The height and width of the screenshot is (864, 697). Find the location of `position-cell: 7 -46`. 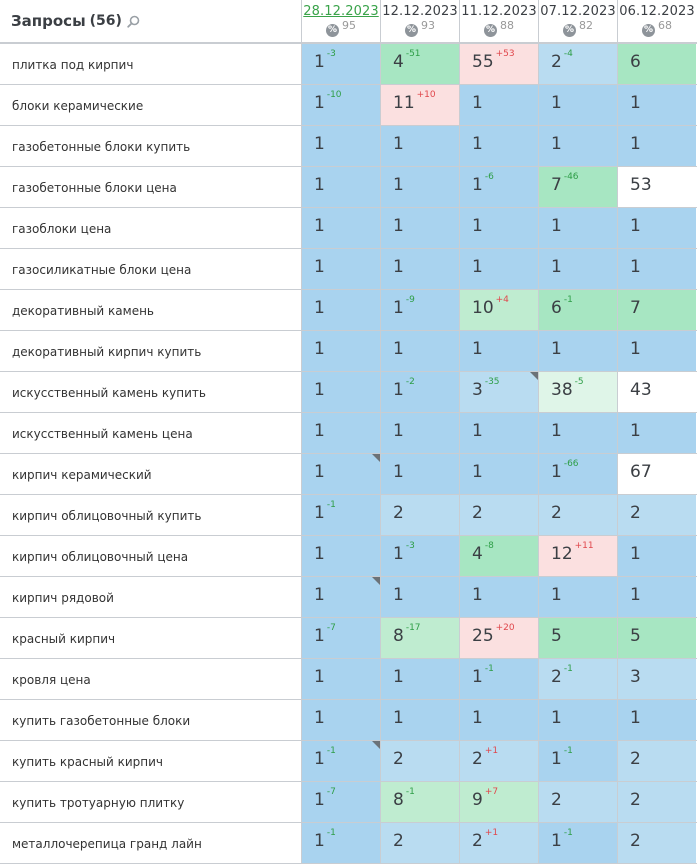

position-cell: 7 -46 is located at coordinates (578, 187).